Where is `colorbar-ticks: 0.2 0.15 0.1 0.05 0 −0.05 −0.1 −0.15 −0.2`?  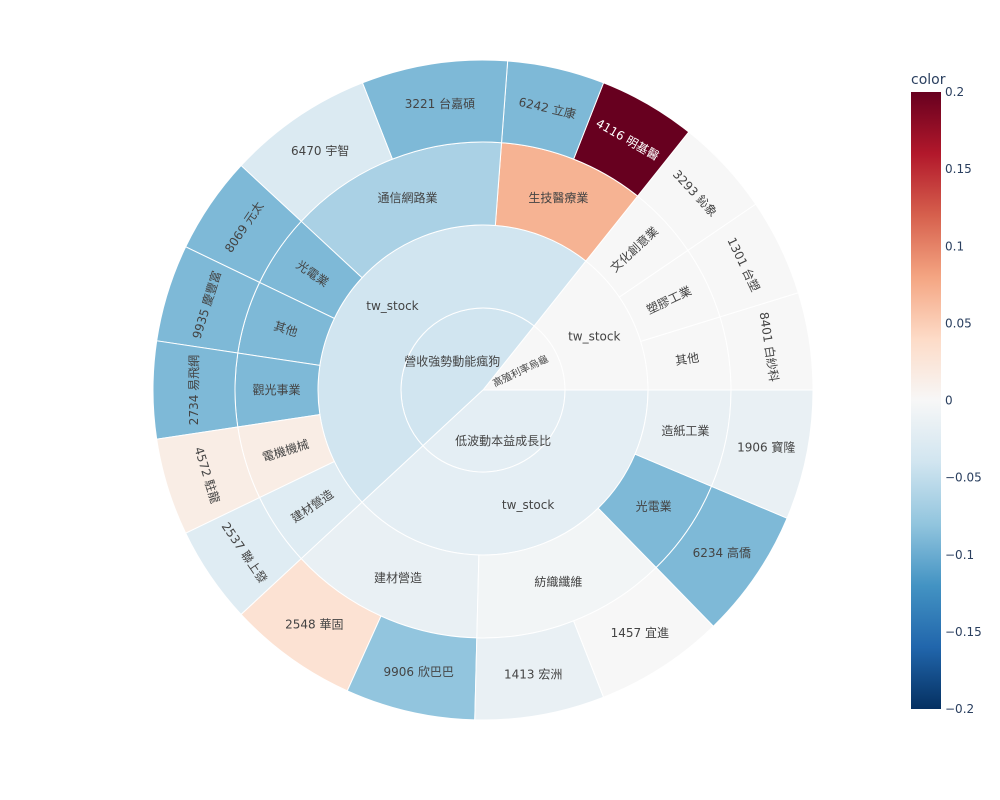
colorbar-ticks: 0.2 0.15 0.1 0.05 0 −0.05 −0.1 −0.15 −0.2 is located at coordinates (963, 400).